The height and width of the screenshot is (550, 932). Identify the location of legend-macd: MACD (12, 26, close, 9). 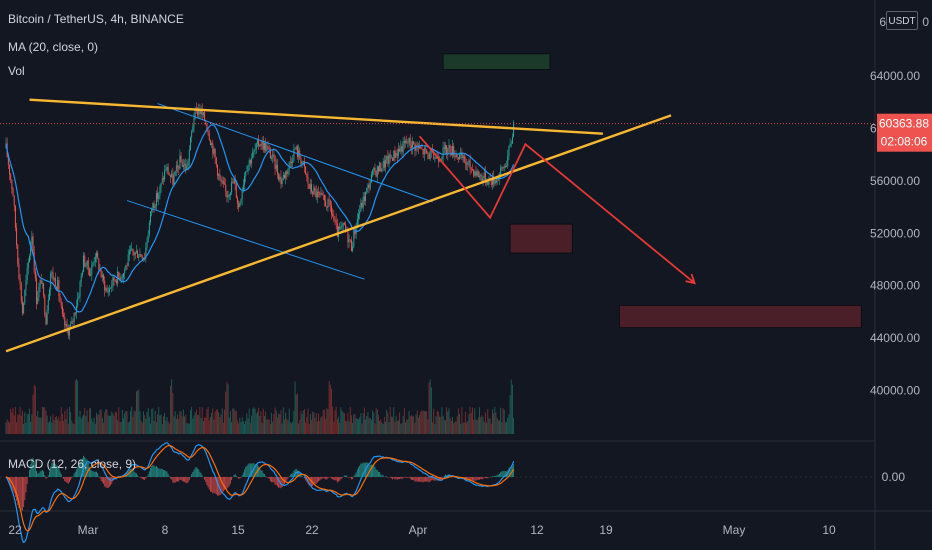
(72, 464).